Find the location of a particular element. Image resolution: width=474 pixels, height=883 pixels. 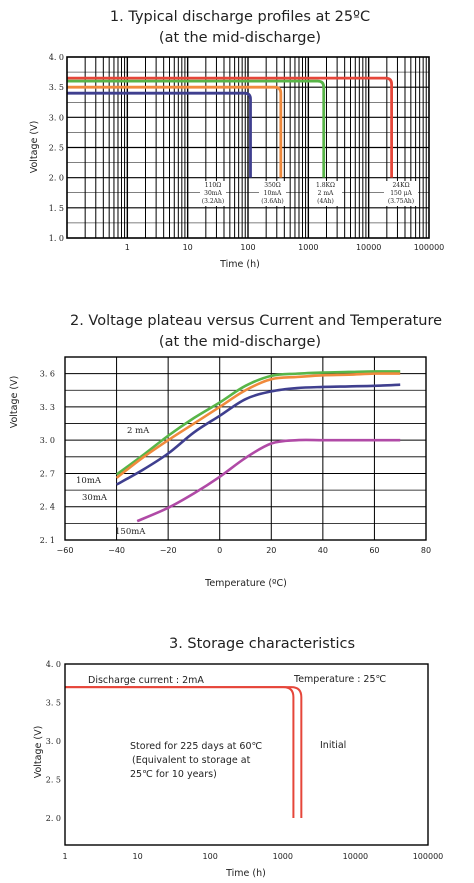

chart-3-xtick: 10 is located at coordinates (138, 856).